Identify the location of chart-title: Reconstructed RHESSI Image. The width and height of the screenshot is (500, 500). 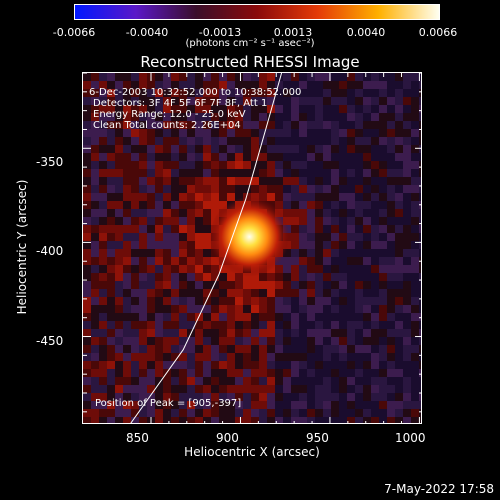
(250, 62).